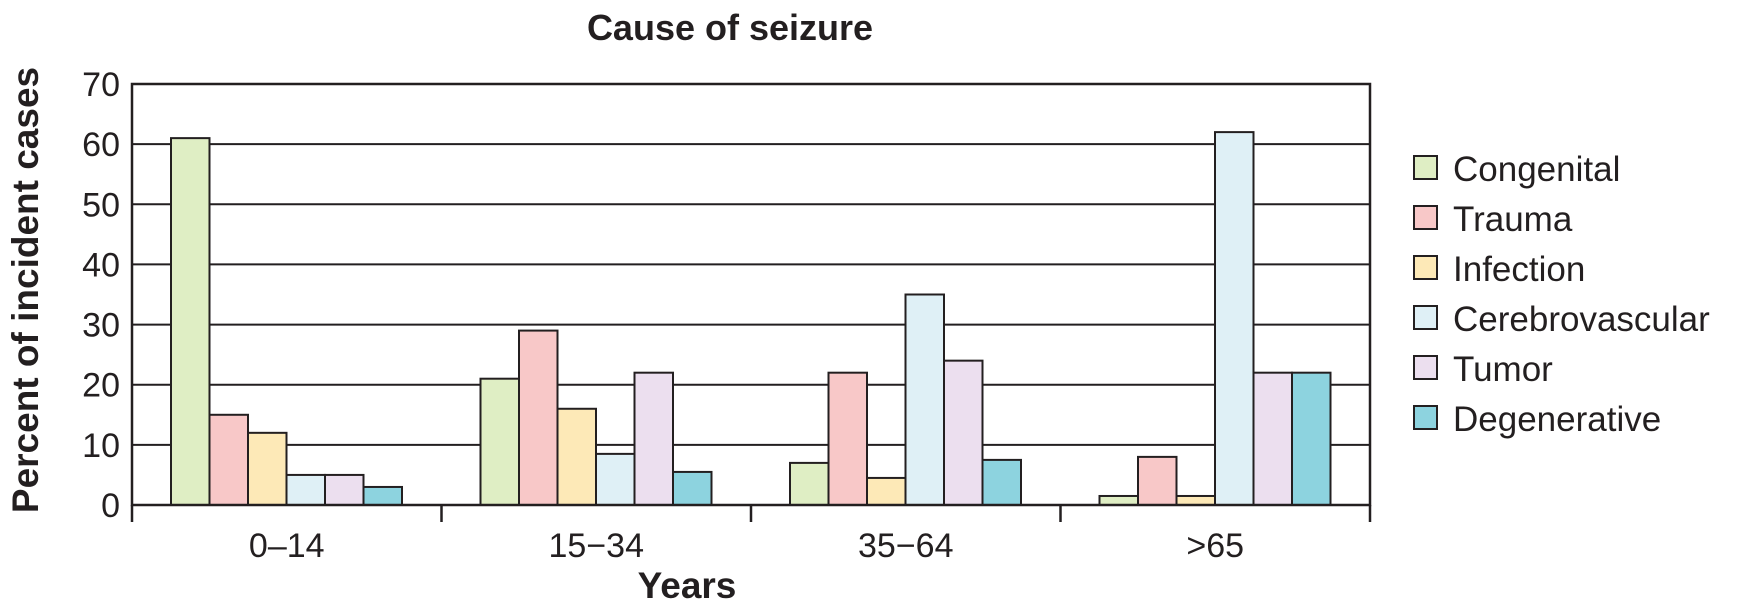 The width and height of the screenshot is (1752, 612). Describe the element at coordinates (1519, 269) in the screenshot. I see `legend-label-infection: Infection` at that location.